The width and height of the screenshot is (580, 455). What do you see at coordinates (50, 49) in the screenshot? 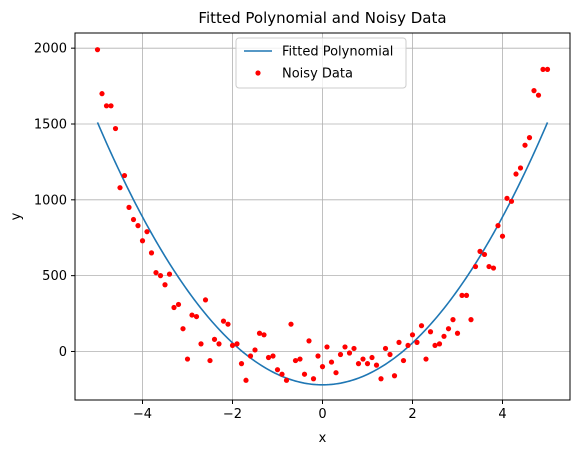
I see `y-tick-label: 2000` at bounding box center [50, 49].